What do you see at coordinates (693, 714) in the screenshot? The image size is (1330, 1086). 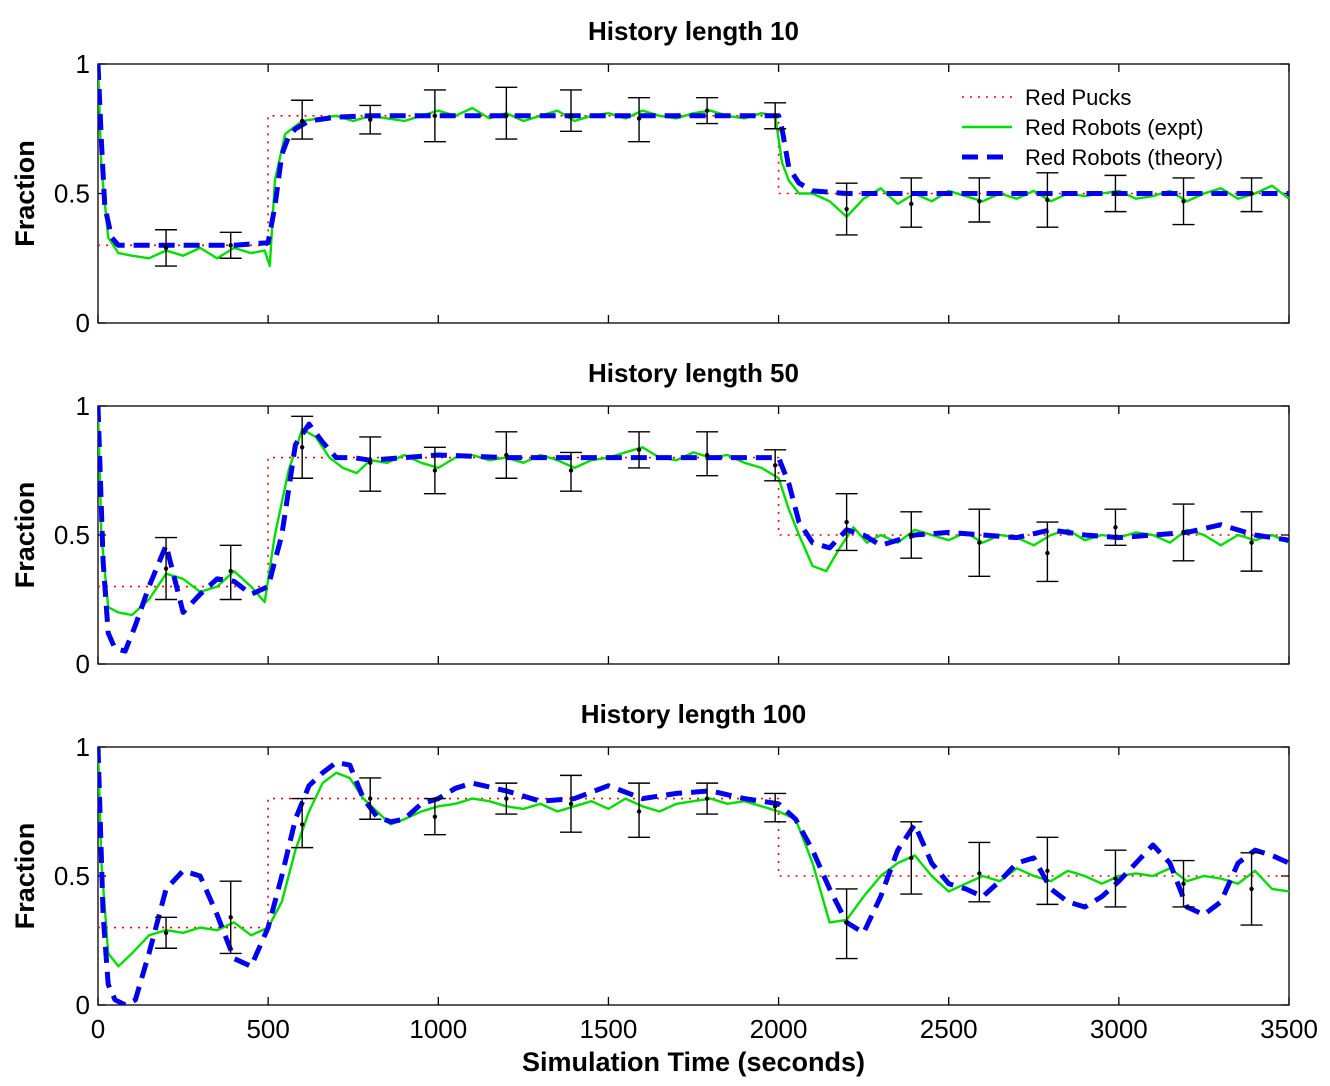 I see `panel-title: History length 100` at bounding box center [693, 714].